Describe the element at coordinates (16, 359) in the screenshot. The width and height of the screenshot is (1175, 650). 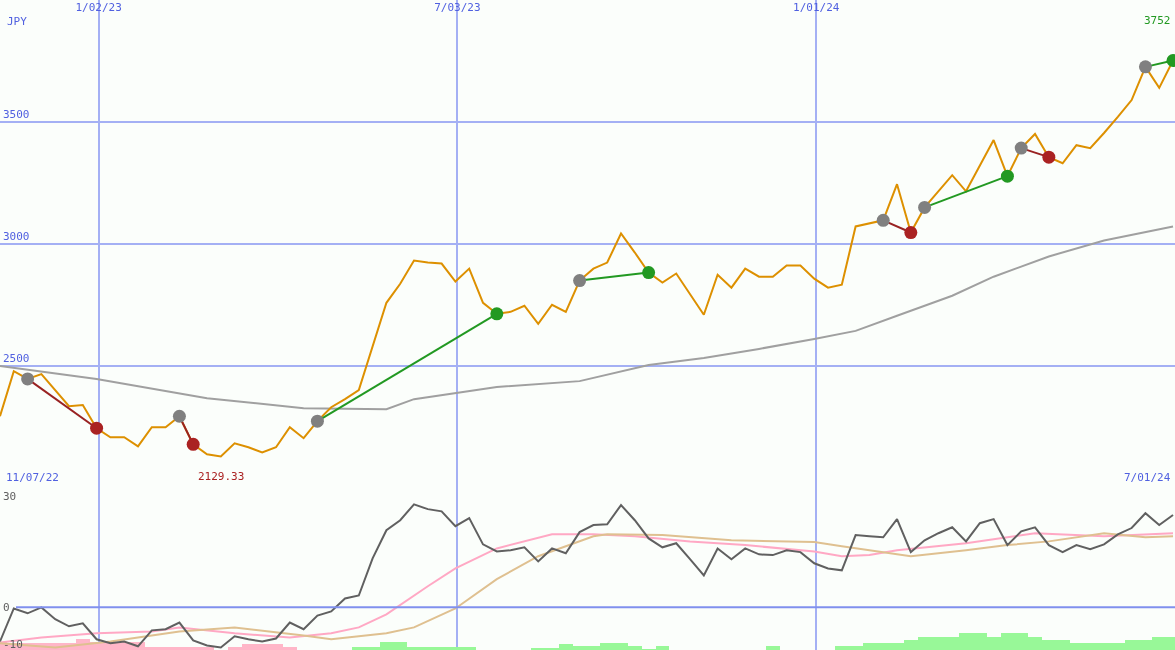
I see `y-tick-label: 2500` at that location.